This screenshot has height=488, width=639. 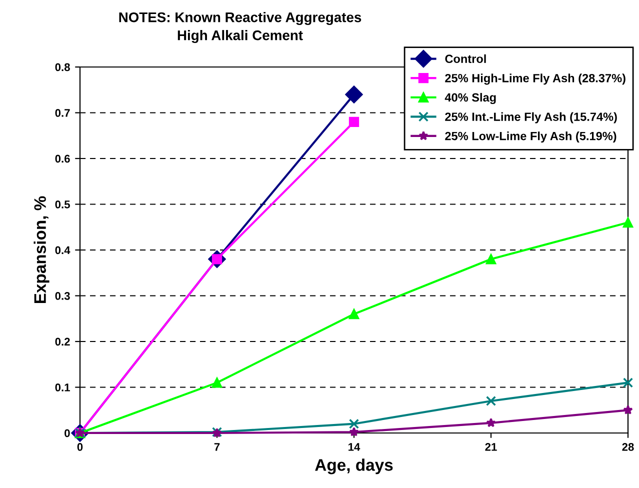 What do you see at coordinates (491, 447) in the screenshot?
I see `x-tick-label: 21` at bounding box center [491, 447].